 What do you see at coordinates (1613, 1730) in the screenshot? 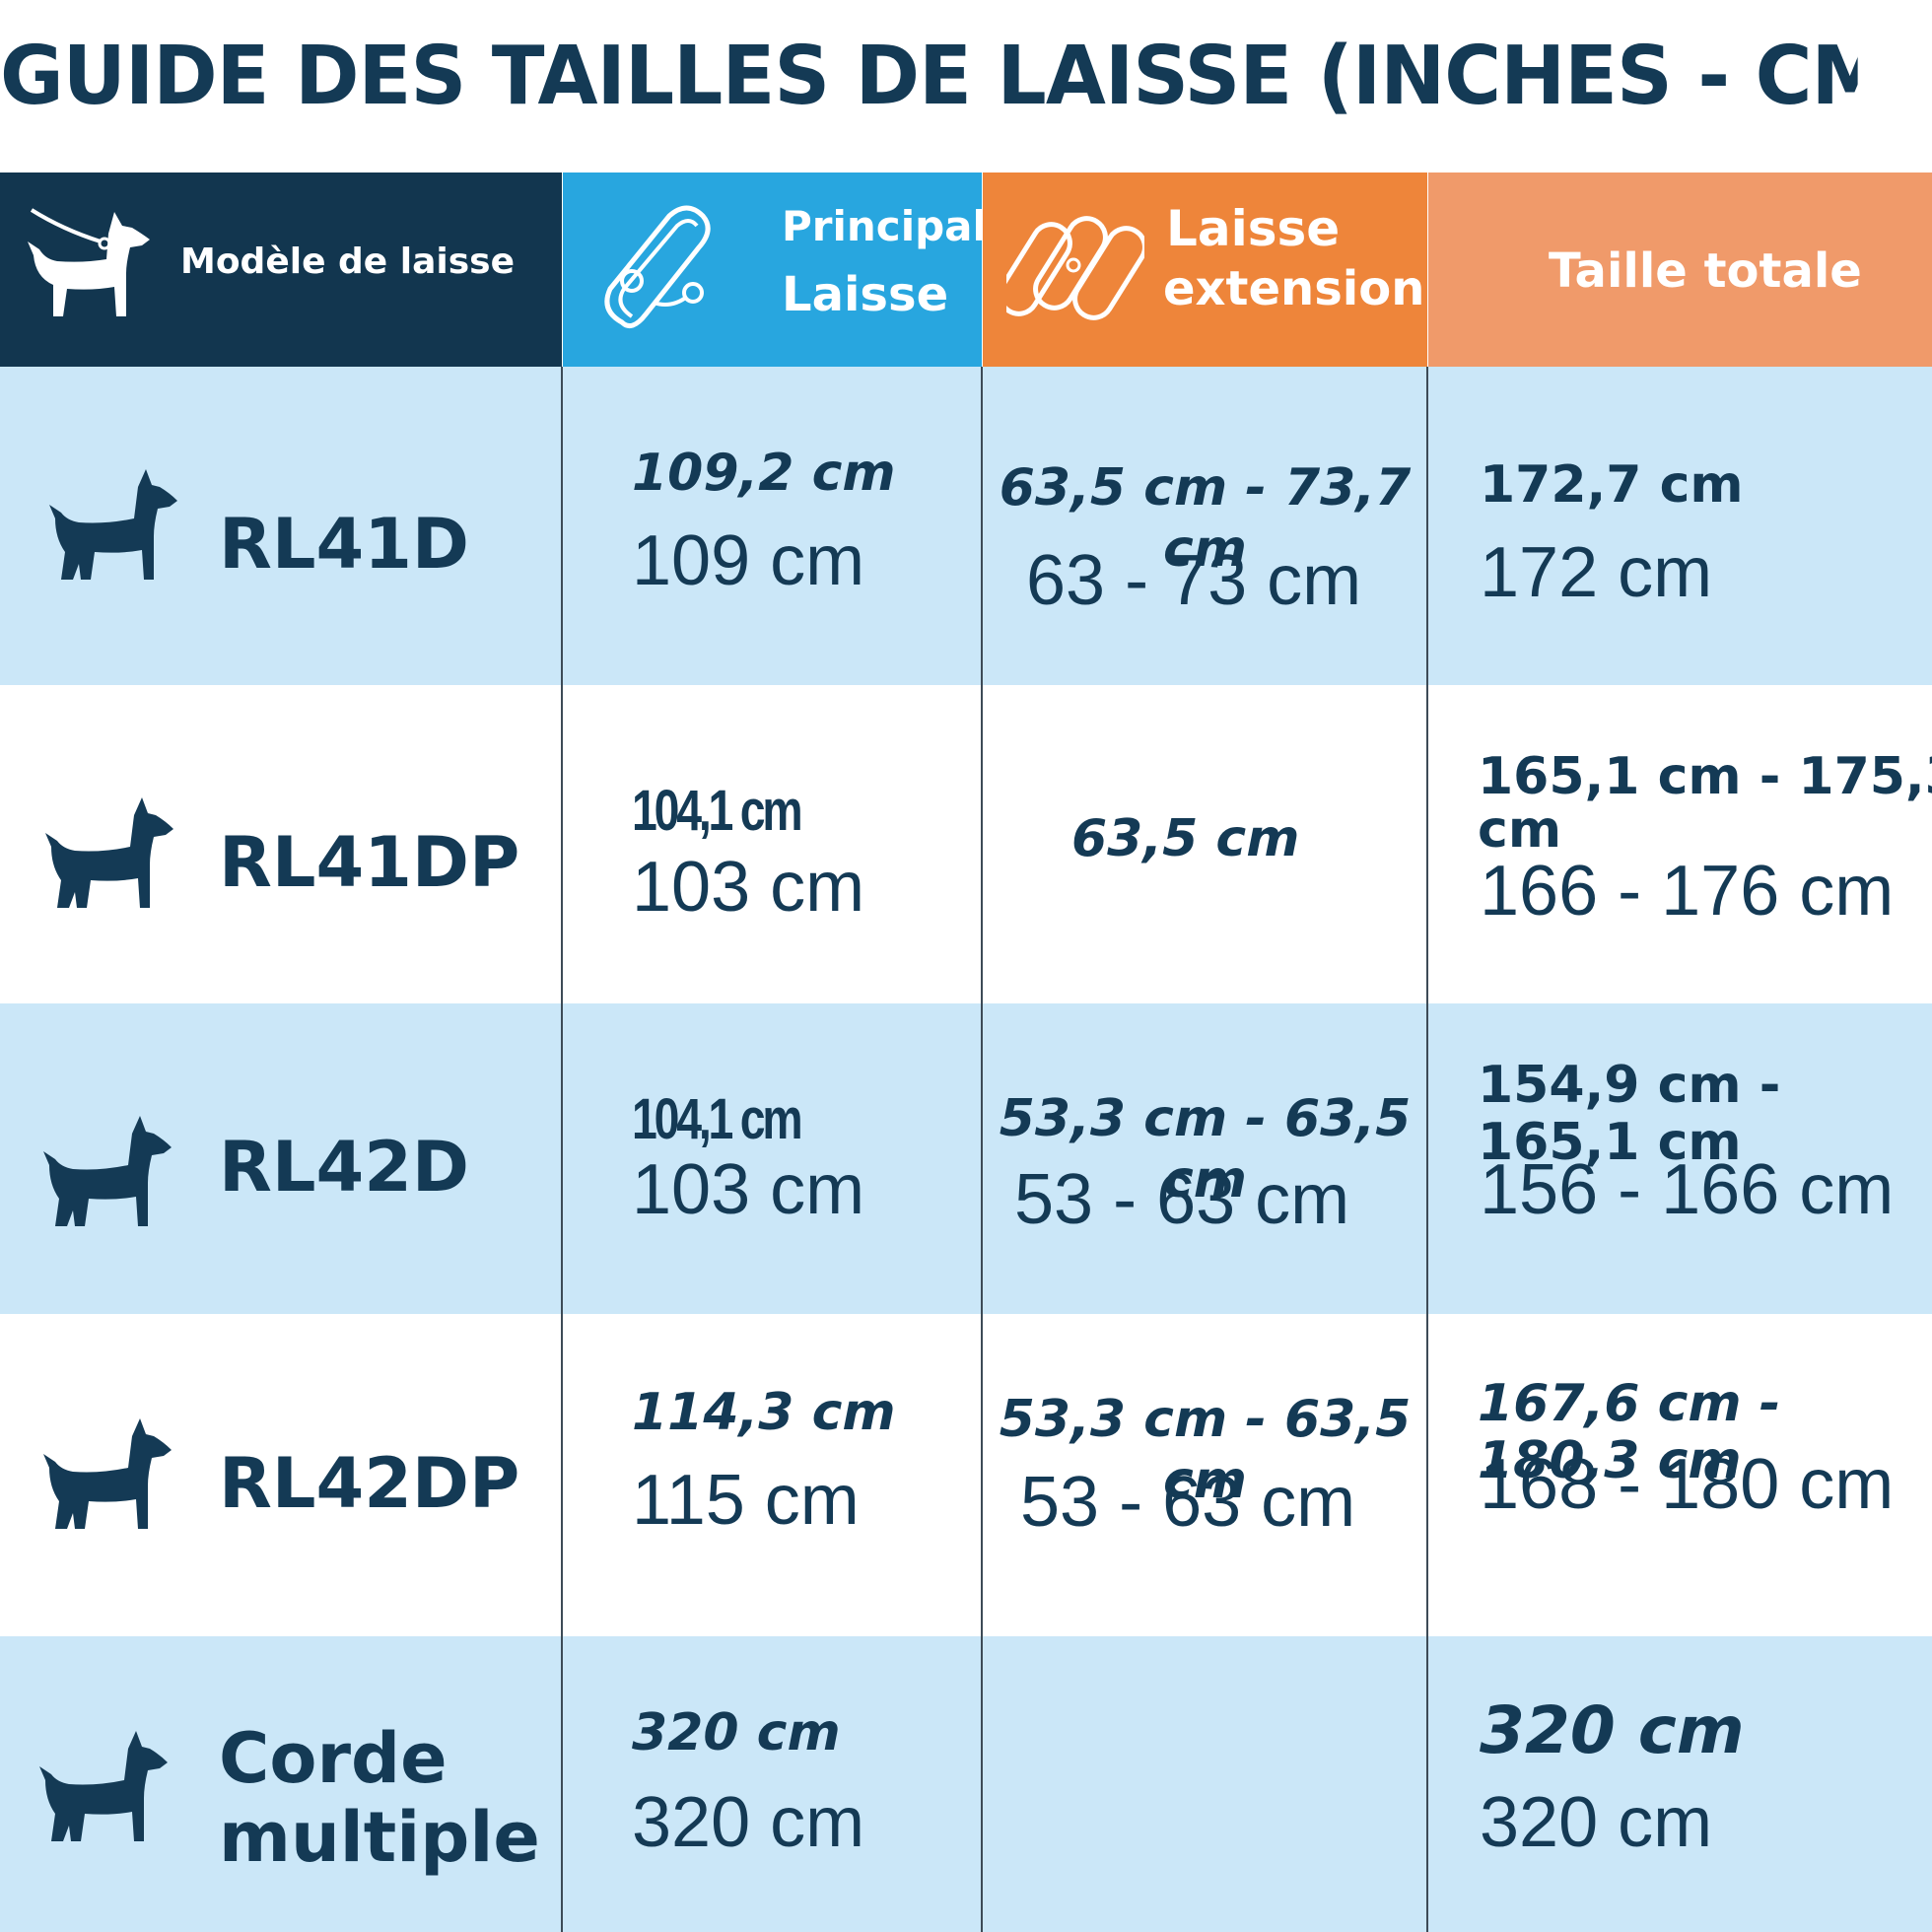
I see `total-original-value: 320 cm` at bounding box center [1613, 1730].